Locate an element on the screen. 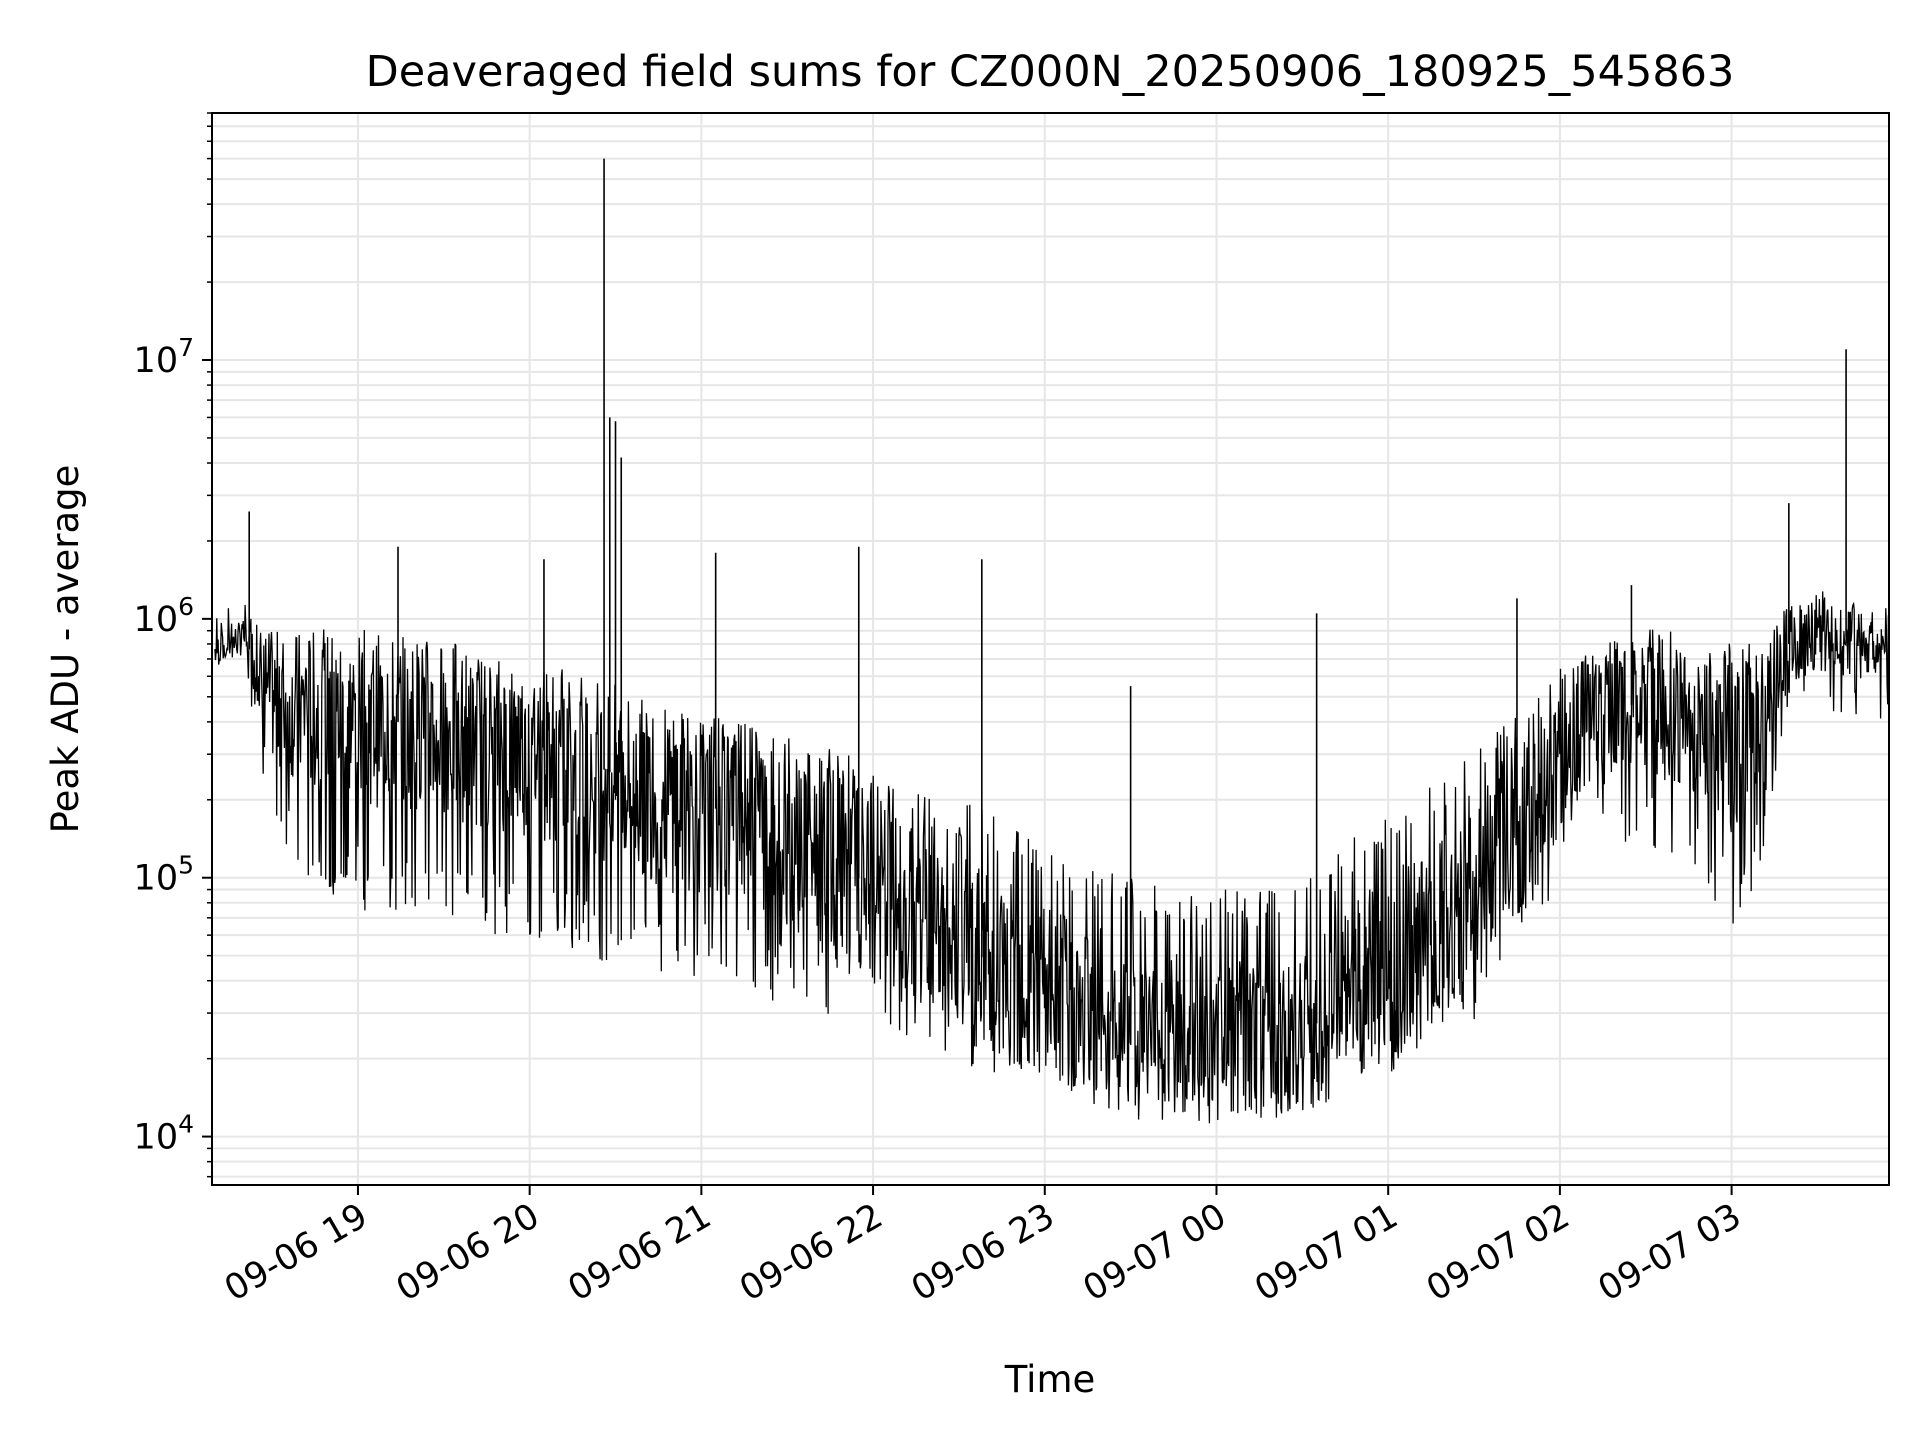 This screenshot has height=1440, width=1920. y-tick-label: 10⁶ is located at coordinates (164, 616).